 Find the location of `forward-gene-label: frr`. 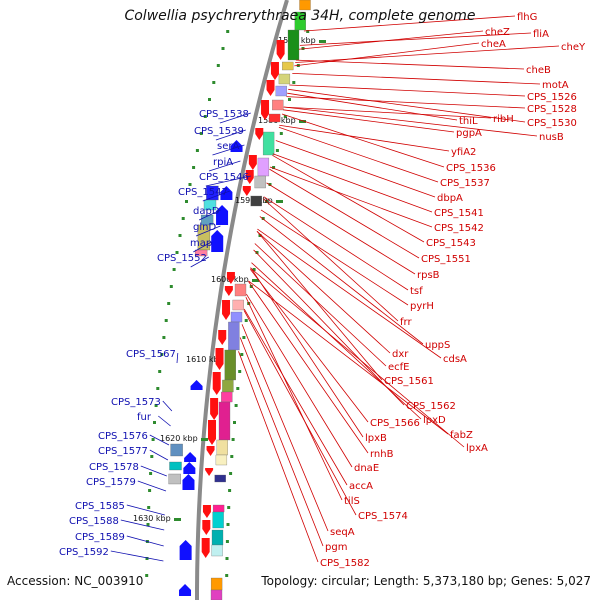

forward-gene-label: frr is located at coordinates (406, 322).